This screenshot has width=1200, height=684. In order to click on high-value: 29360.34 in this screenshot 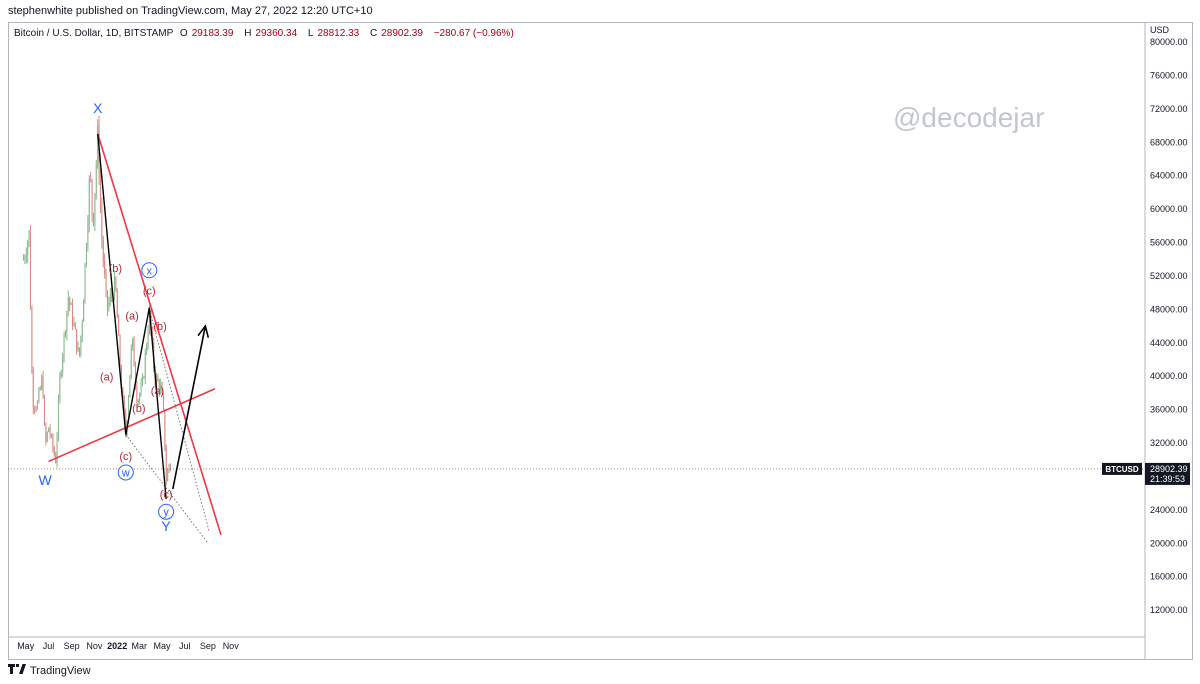, I will do `click(276, 33)`.